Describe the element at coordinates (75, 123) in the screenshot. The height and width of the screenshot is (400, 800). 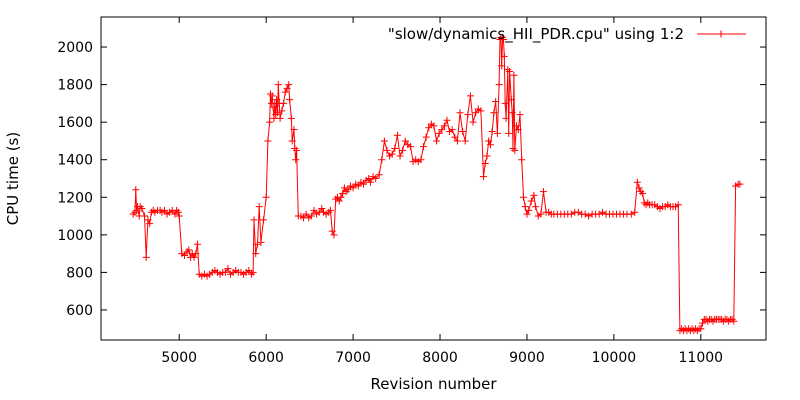
I see `y-tick-label: 1600` at that location.